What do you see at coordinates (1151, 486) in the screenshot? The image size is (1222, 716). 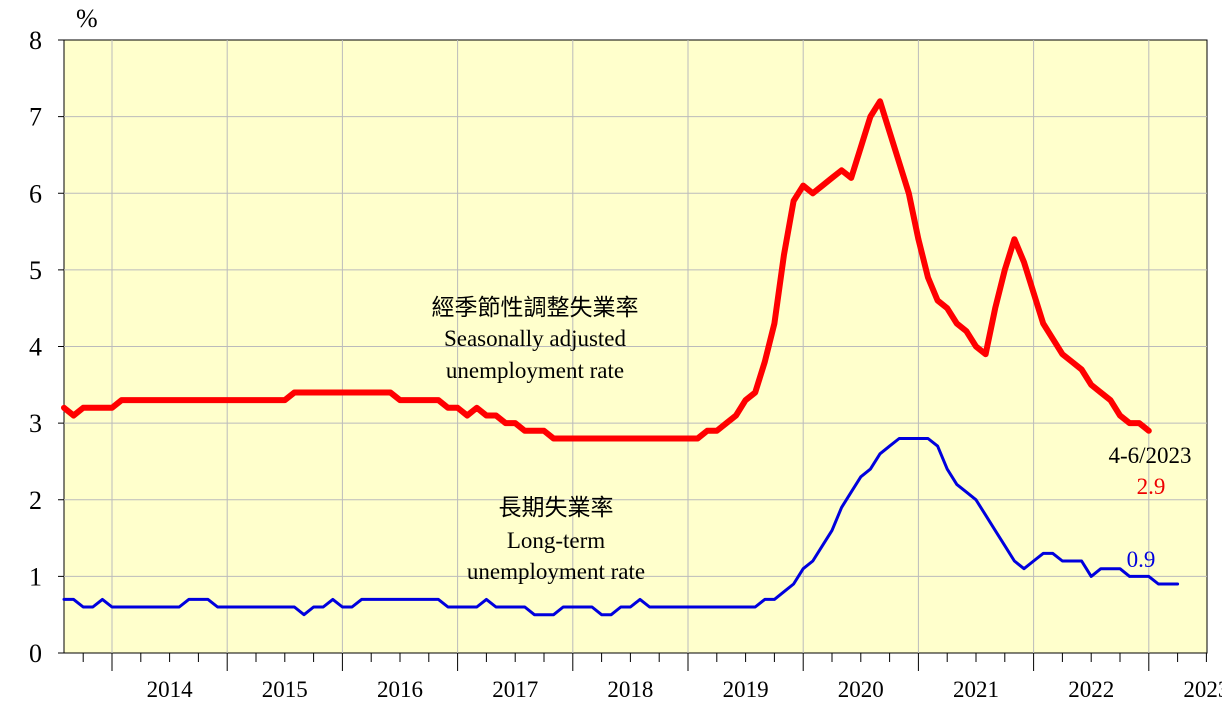 I see `sa-end-value-label: 2.9` at bounding box center [1151, 486].